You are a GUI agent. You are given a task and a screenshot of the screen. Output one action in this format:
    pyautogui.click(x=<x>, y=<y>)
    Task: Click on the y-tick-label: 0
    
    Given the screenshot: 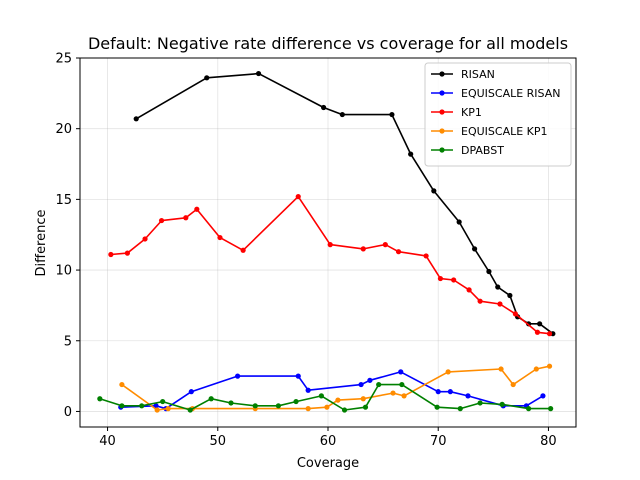 What is the action you would take?
    pyautogui.click(x=68, y=412)
    